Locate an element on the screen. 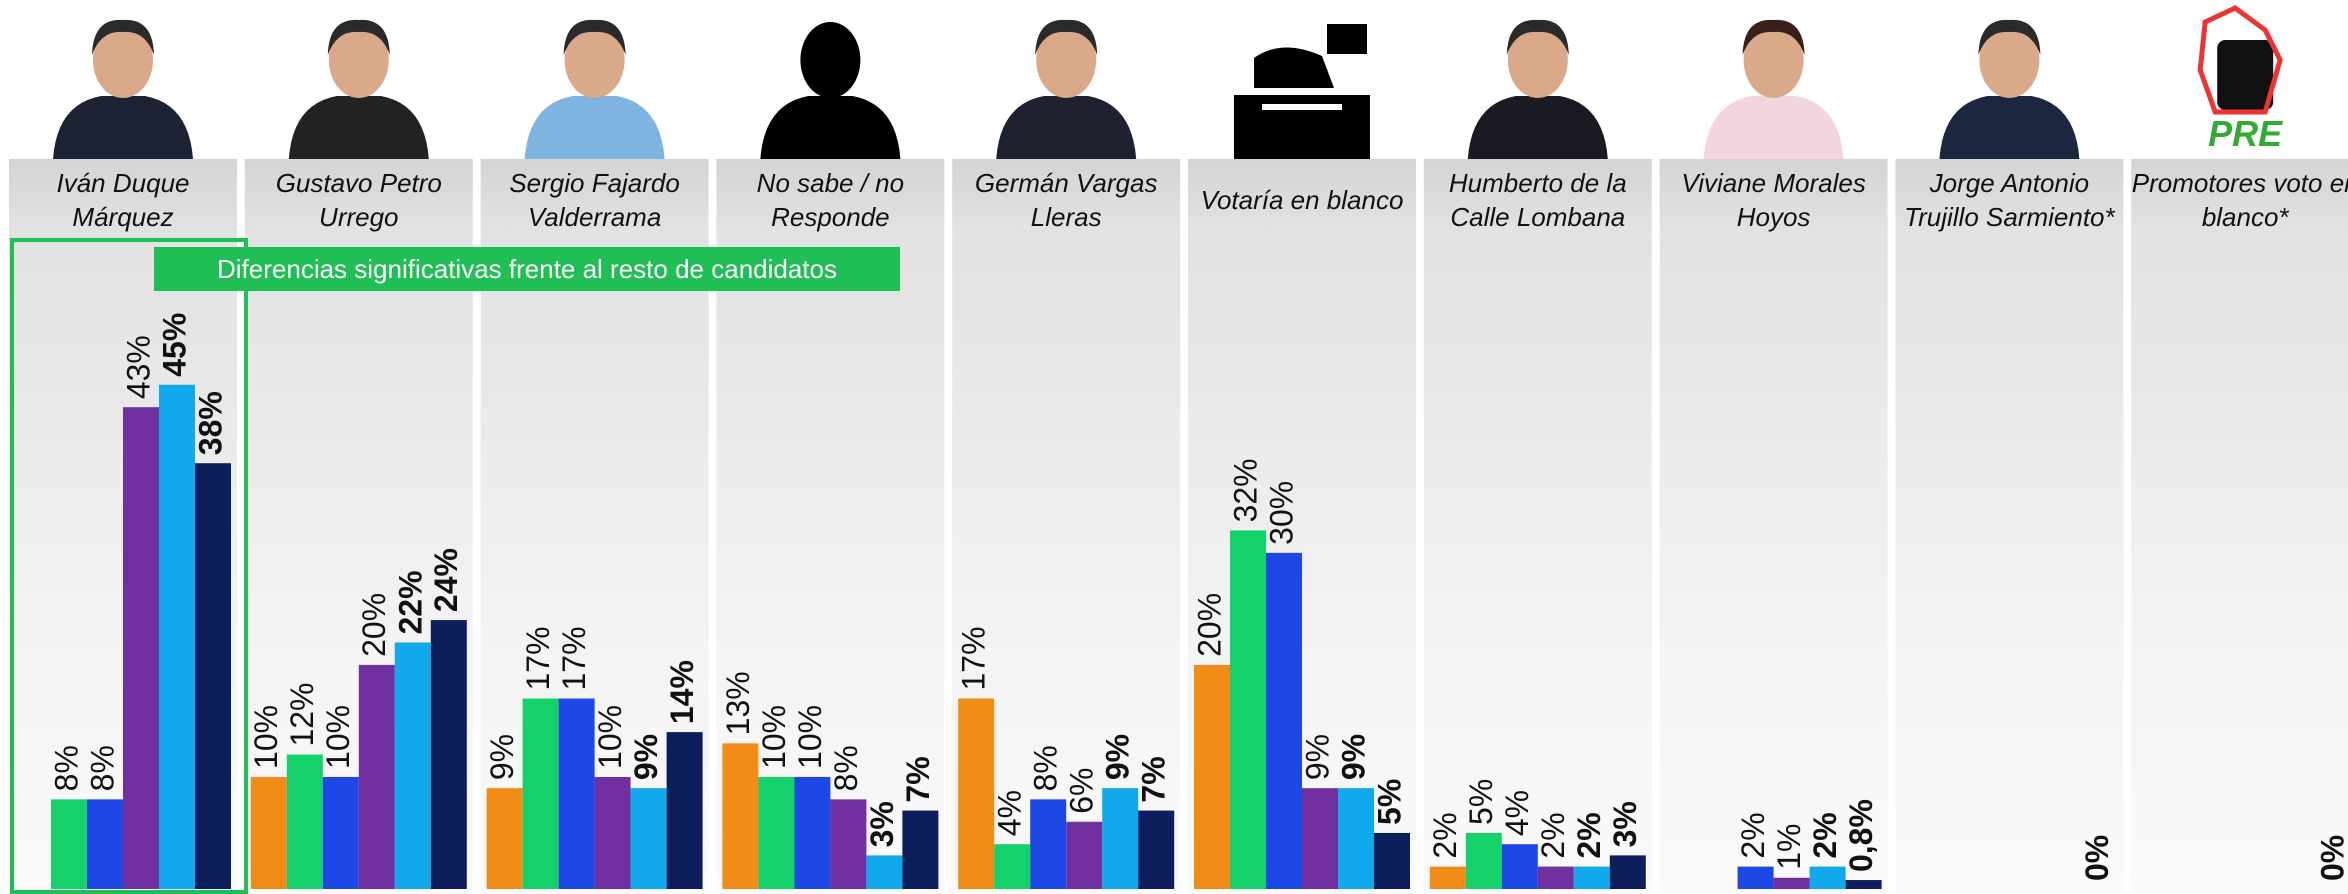 This screenshot has width=2348, height=894. category-label: Humberto de la Calle Lombana is located at coordinates (1537, 199).